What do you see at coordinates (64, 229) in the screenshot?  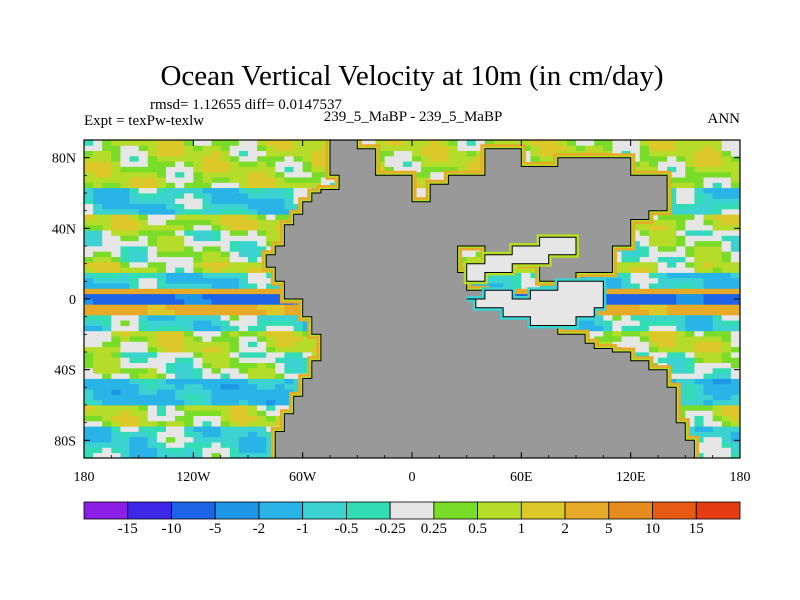 I see `y-tick-label: 40N` at bounding box center [64, 229].